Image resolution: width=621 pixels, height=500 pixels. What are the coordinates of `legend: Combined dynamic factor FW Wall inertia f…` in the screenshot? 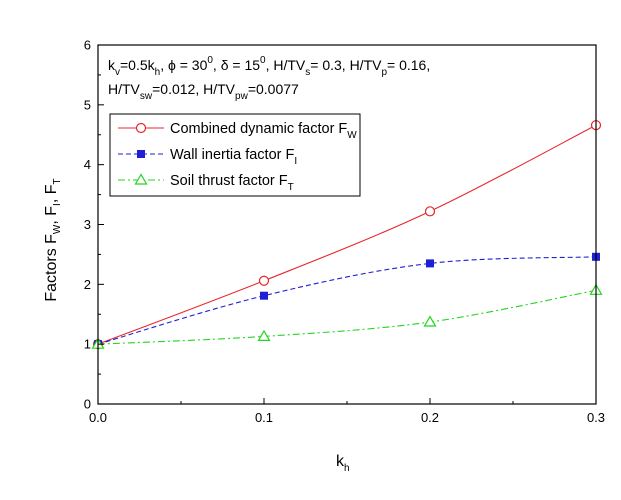 It's located at (235, 155).